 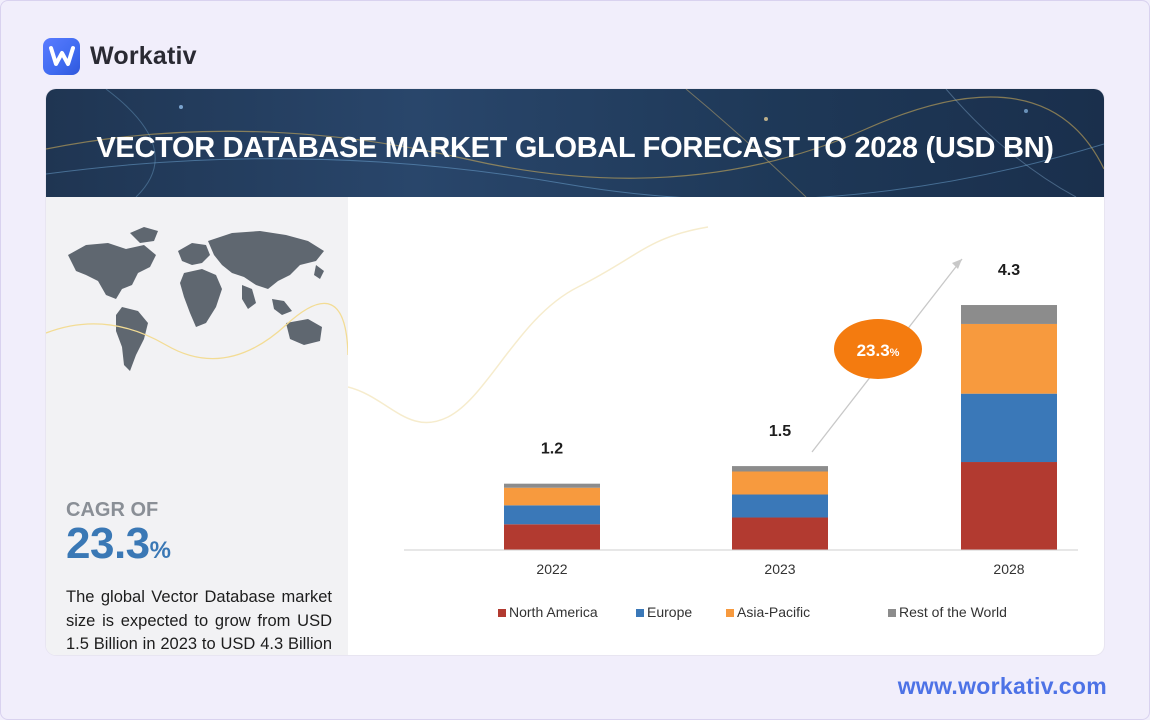 I want to click on legend-label-rest-of-the-world: Rest of the World, so click(x=953, y=612).